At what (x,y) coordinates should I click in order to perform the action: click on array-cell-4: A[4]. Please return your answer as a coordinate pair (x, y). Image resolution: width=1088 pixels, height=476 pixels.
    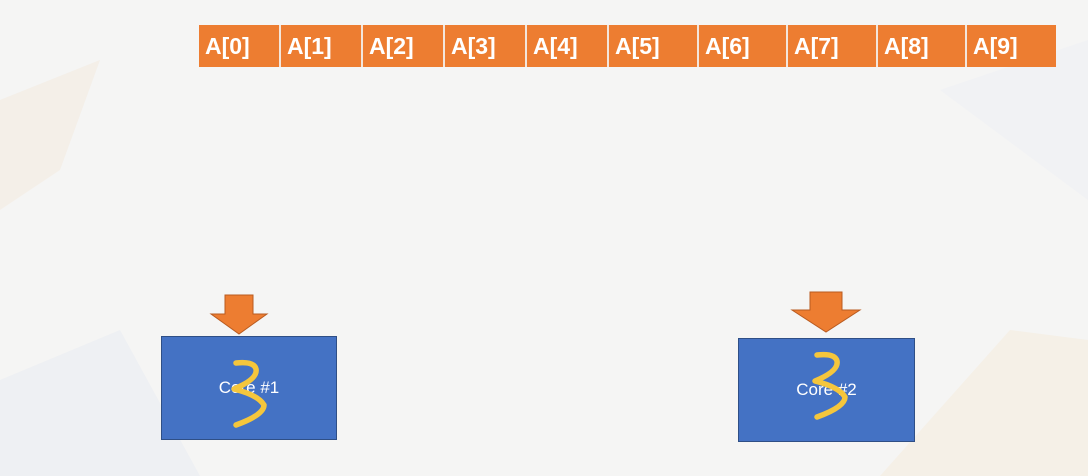
    Looking at the image, I should click on (568, 46).